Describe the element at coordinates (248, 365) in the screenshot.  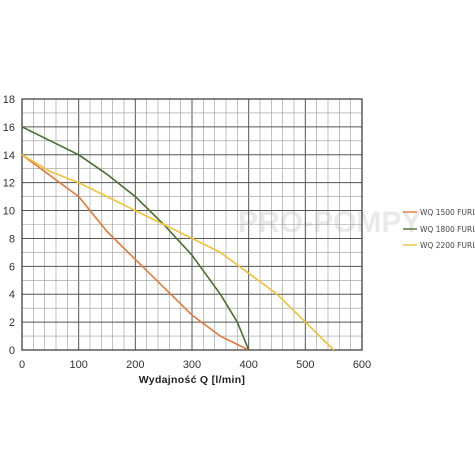
I see `x-tick-label: 400` at that location.